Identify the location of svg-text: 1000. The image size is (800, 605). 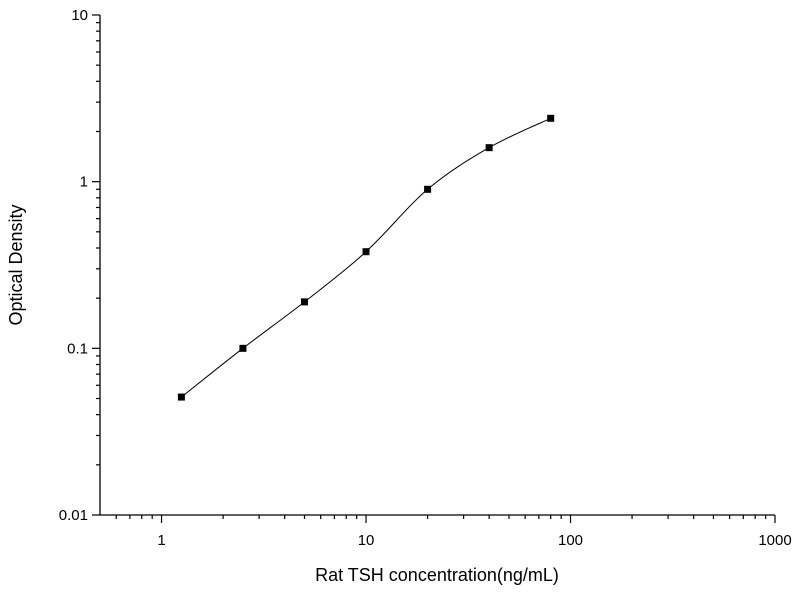
(774, 540).